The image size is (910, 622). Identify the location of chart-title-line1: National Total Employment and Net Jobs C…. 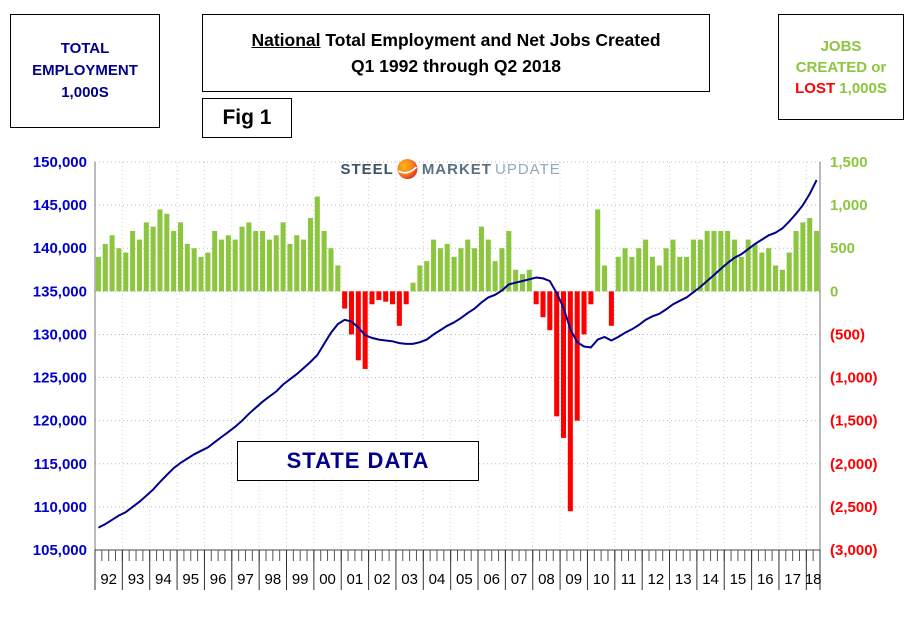
(455, 40).